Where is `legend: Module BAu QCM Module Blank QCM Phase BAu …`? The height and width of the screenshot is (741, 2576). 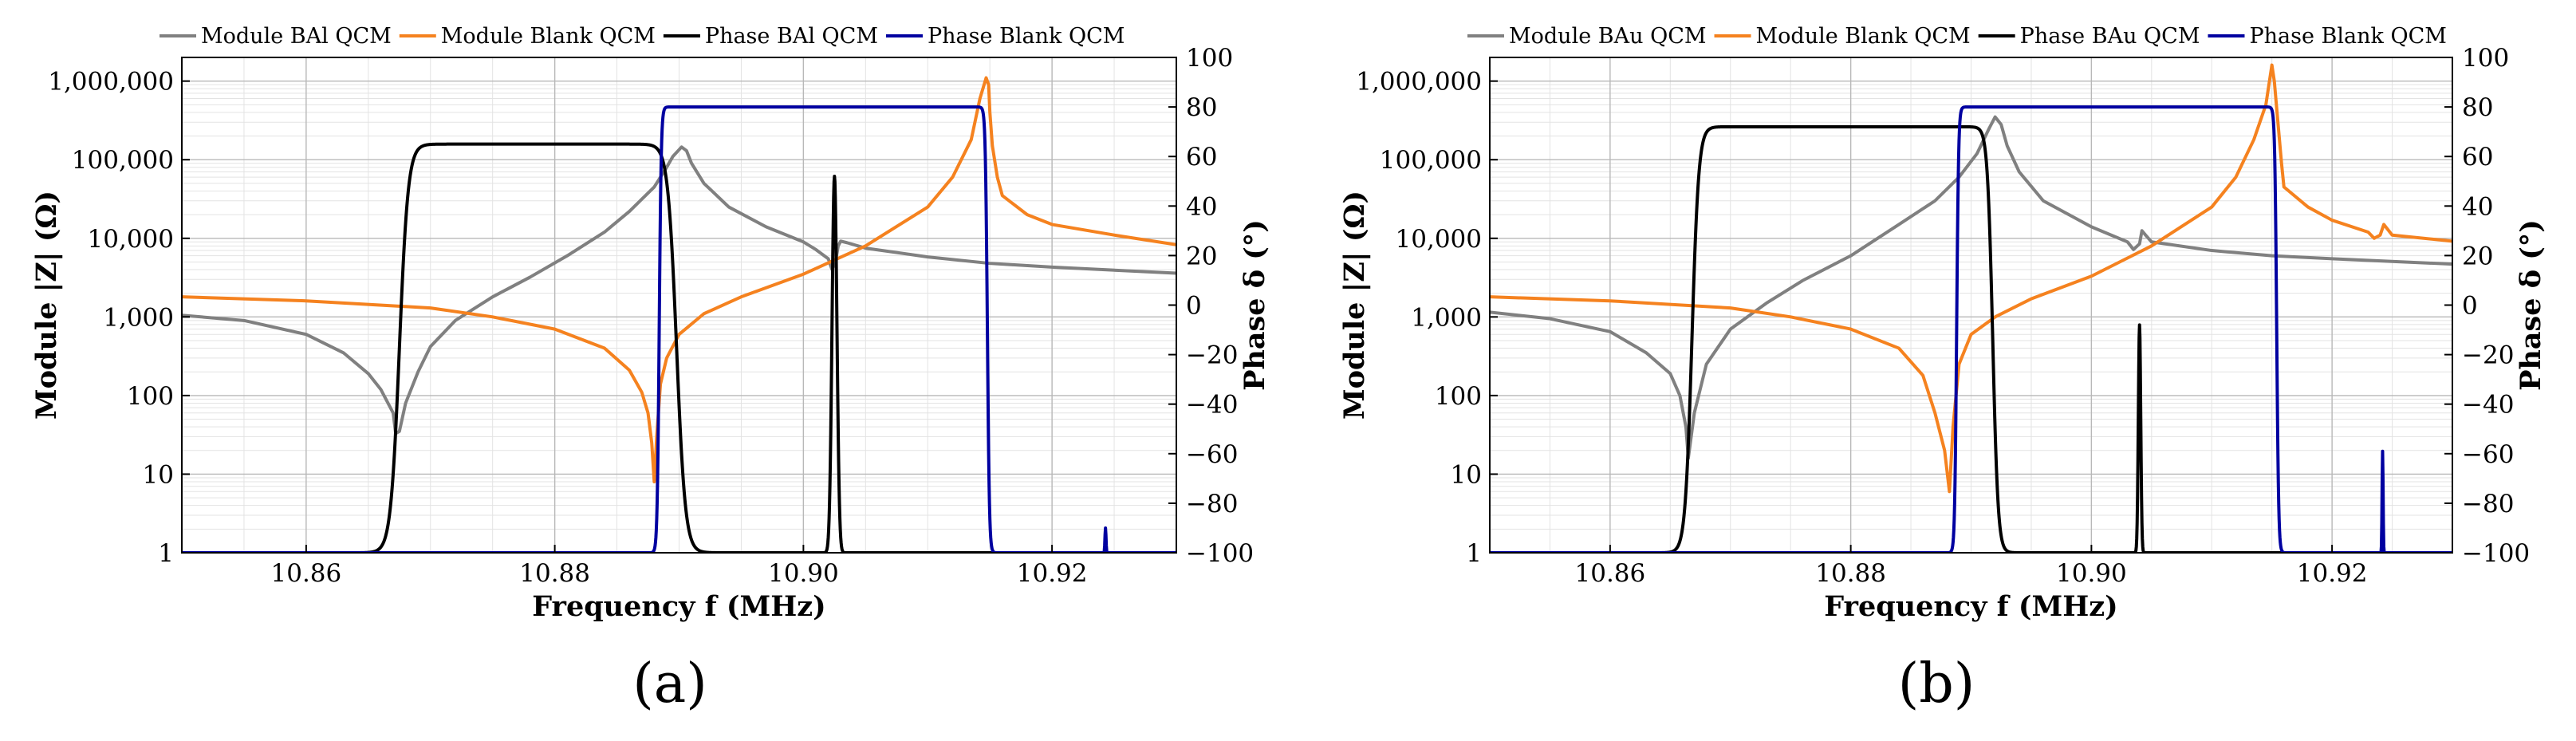
legend: Module BAu QCM Module Blank QCM Phase BAu … is located at coordinates (1957, 36).